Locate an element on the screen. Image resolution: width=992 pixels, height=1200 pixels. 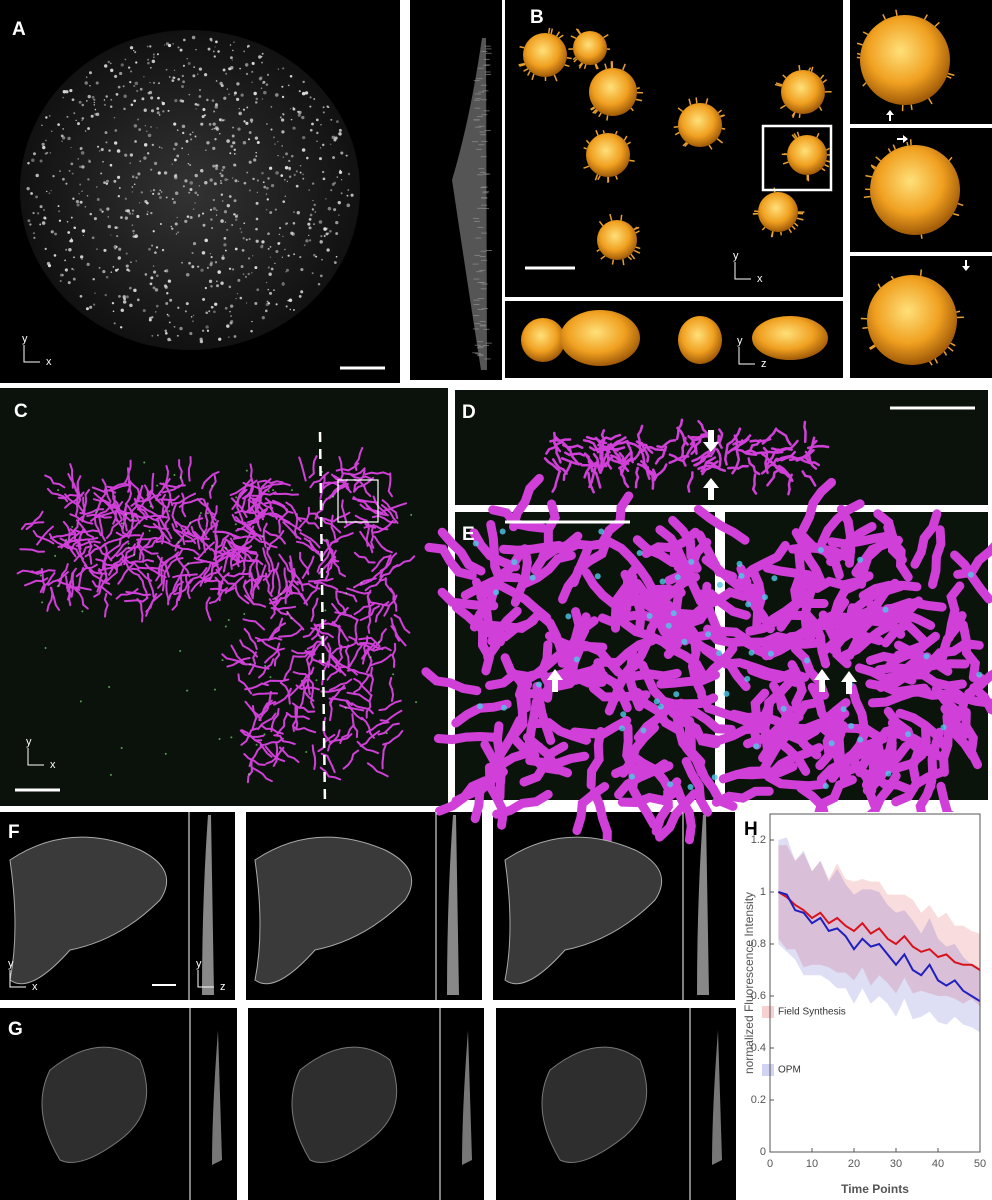
series-line is located at coordinates (879, 947).